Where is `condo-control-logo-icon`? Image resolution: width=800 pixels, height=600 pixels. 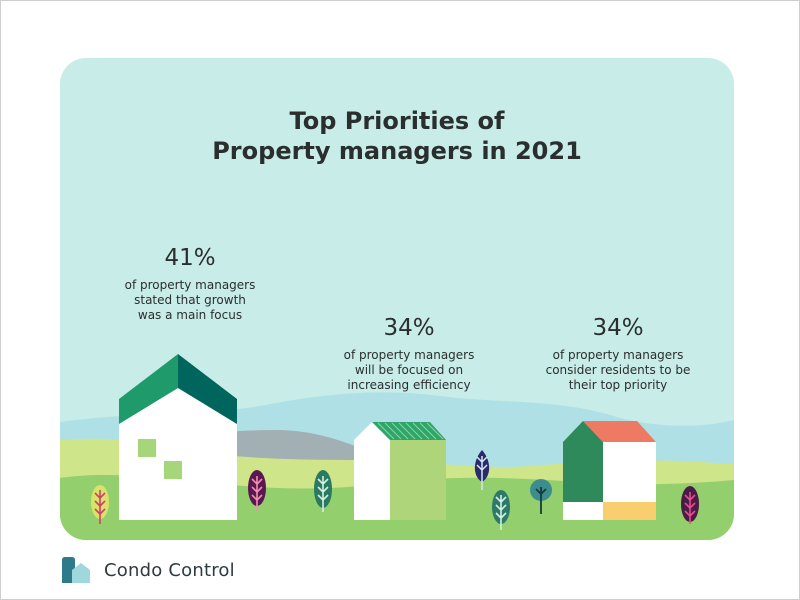 condo-control-logo-icon is located at coordinates (76, 570).